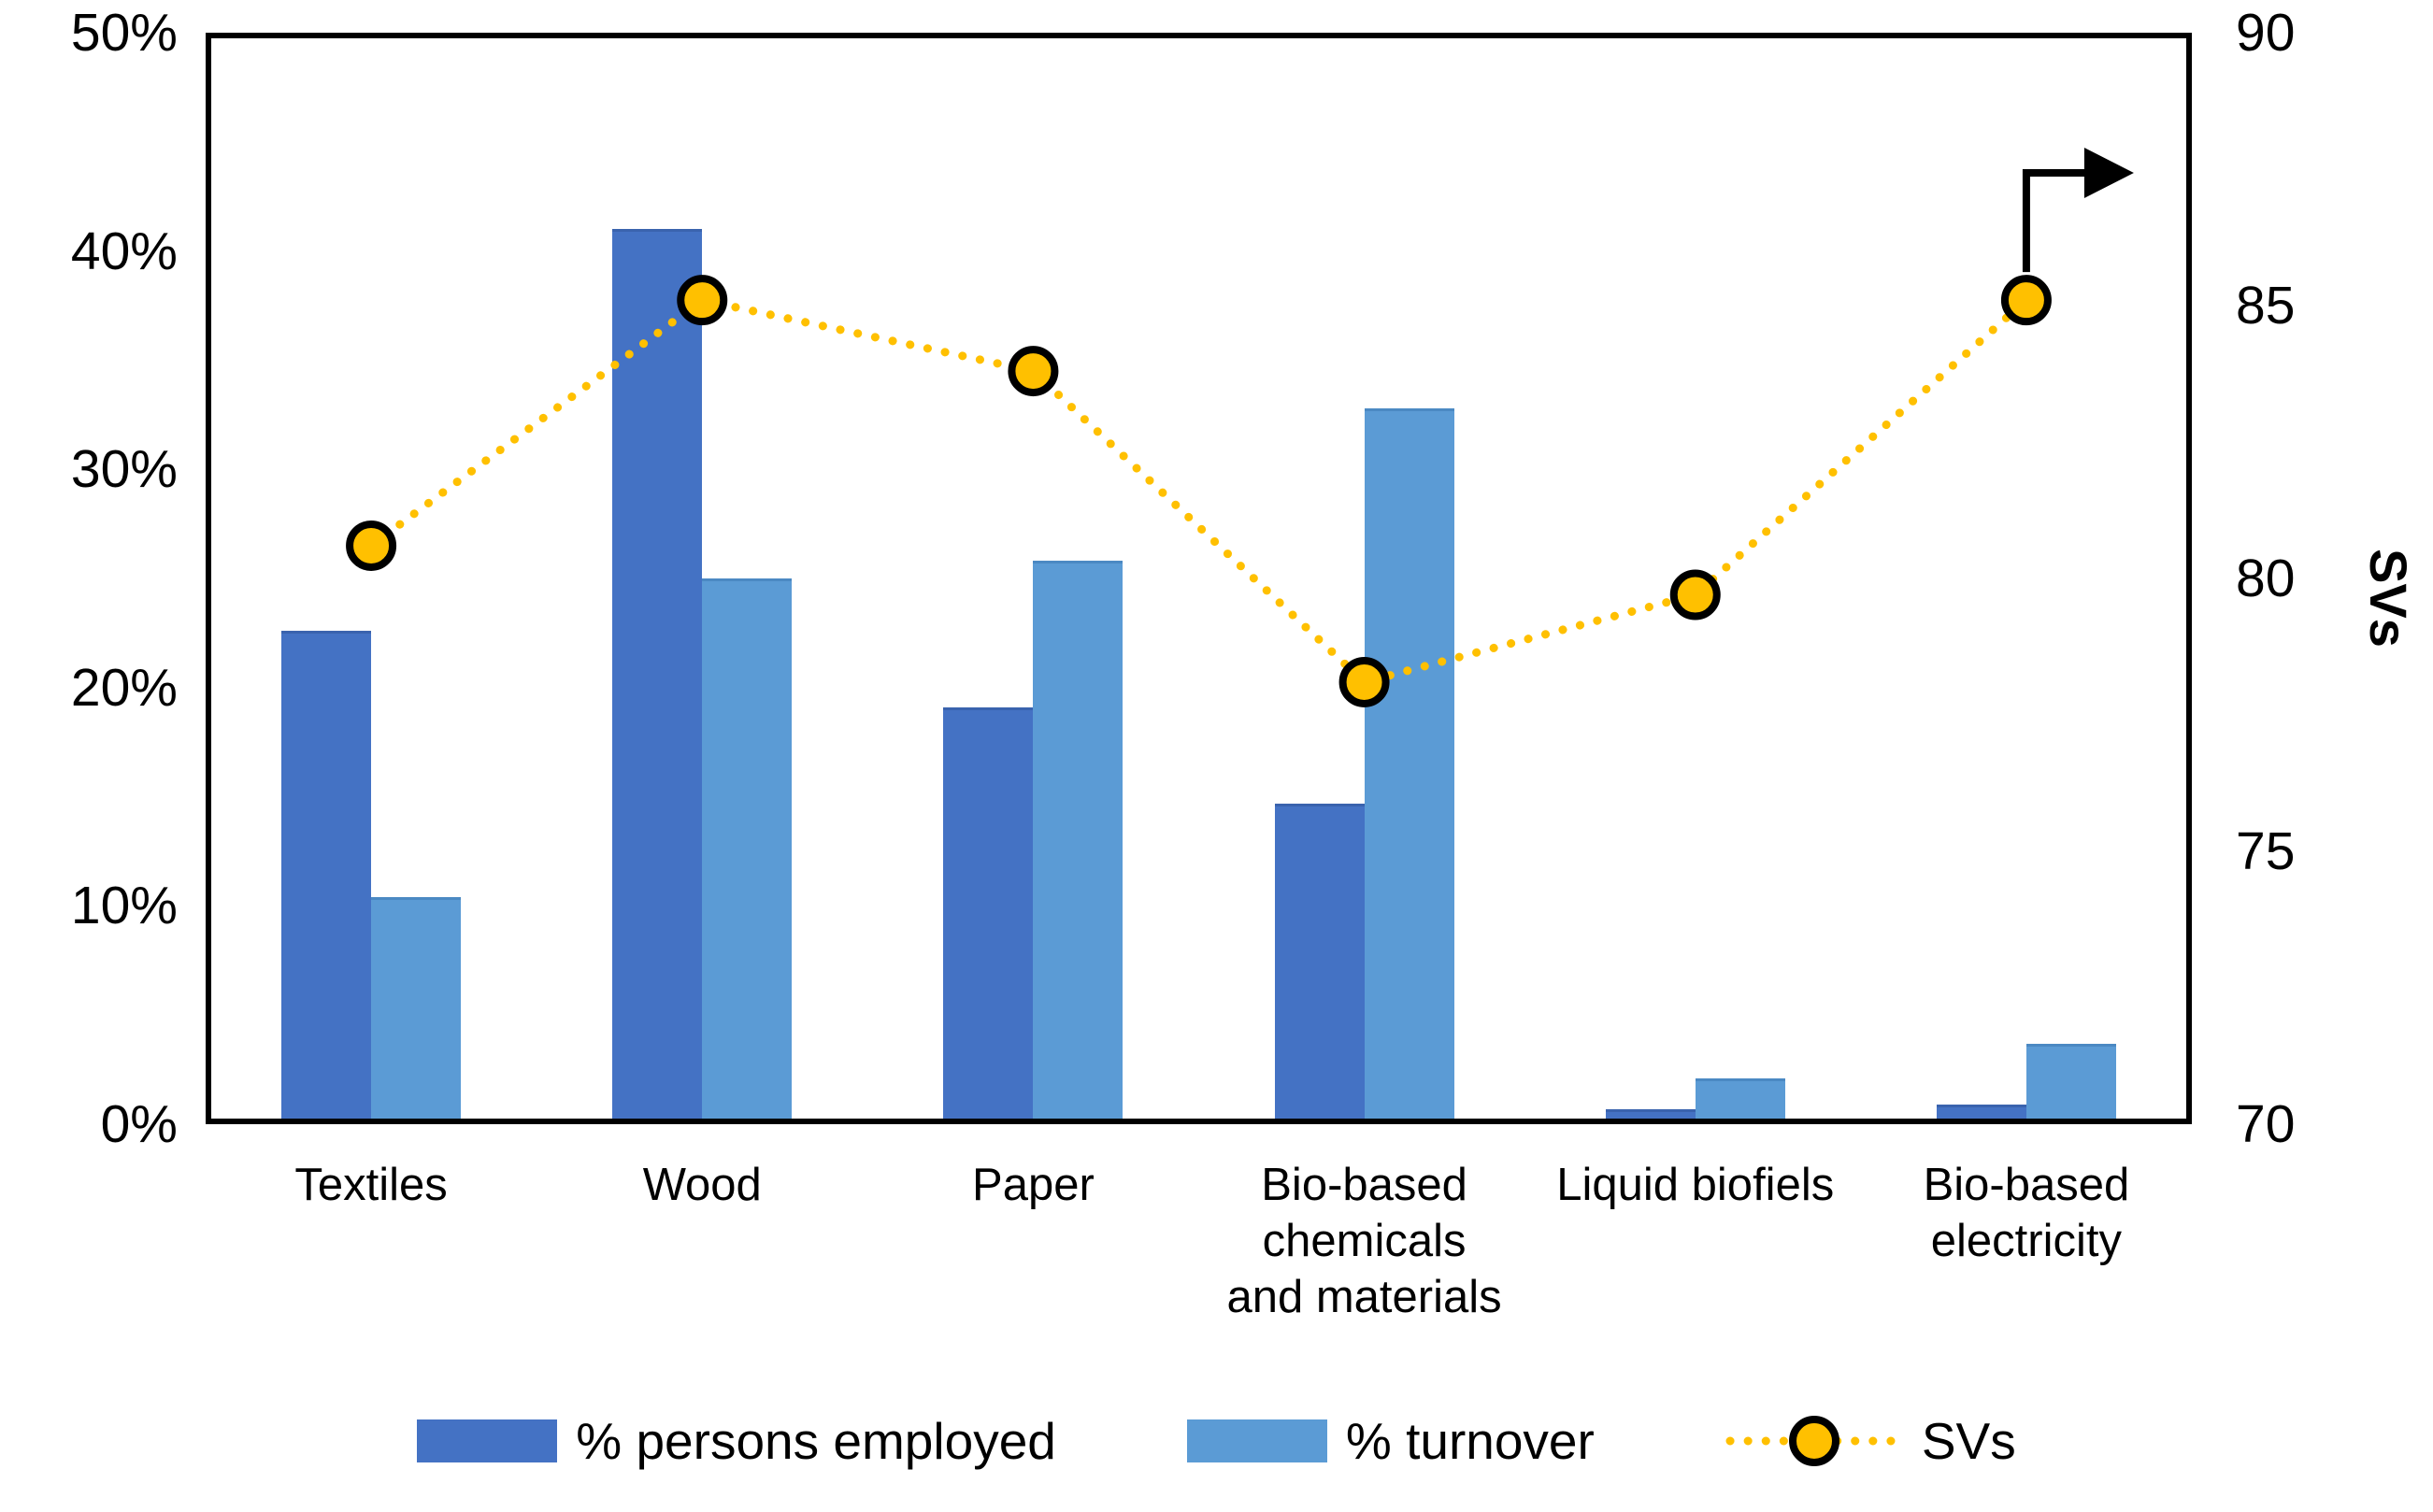  Describe the element at coordinates (124, 251) in the screenshot. I see `left-axis-tick-label: 40%` at that location.